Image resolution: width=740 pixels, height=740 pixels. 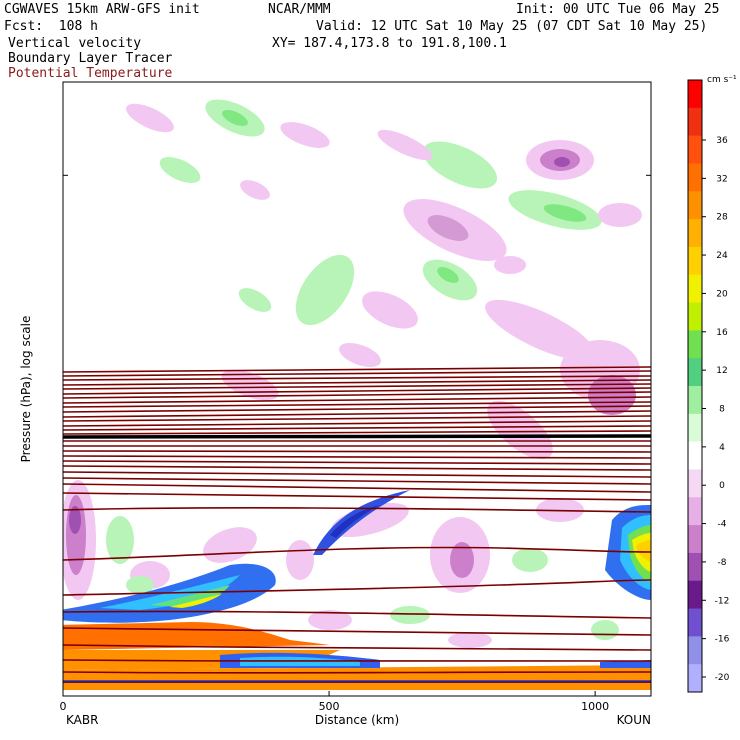 What do you see at coordinates (90, 58) in the screenshot?
I see `field-boundary-layer-tracer: Boundary Layer Tracer` at bounding box center [90, 58].